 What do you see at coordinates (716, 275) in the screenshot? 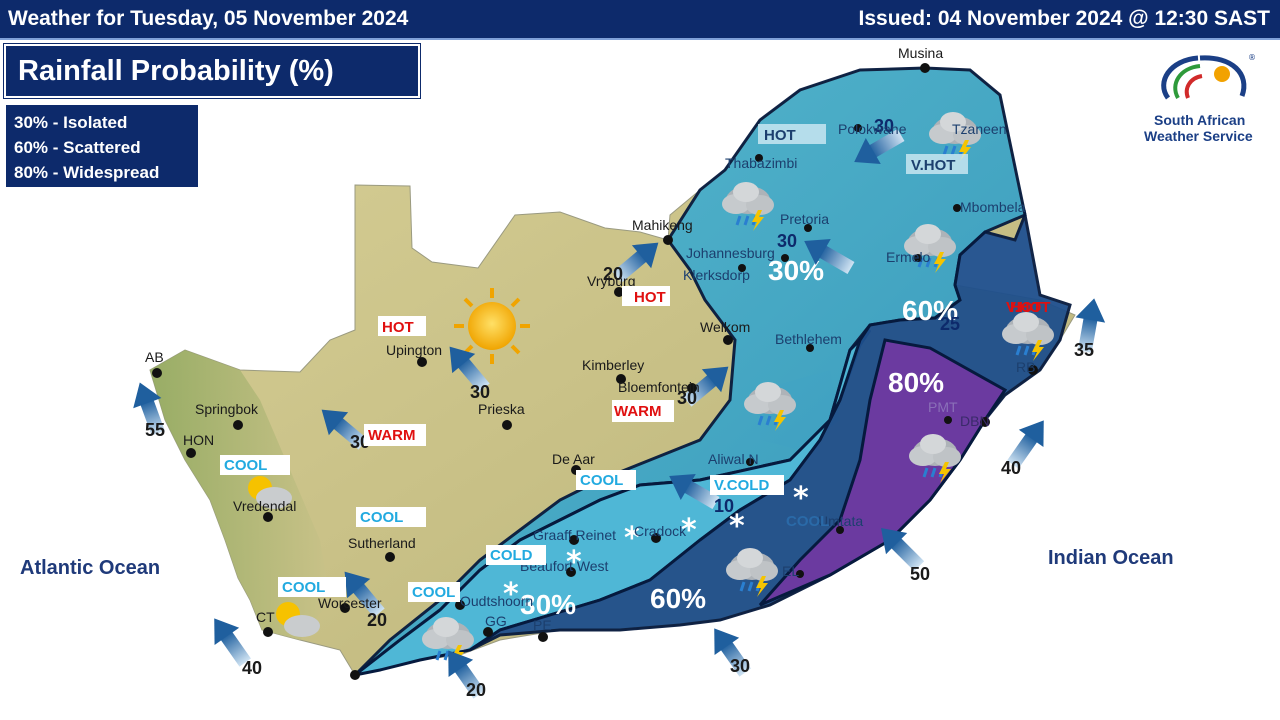
I see `town-label: Klerksdorp` at bounding box center [716, 275].